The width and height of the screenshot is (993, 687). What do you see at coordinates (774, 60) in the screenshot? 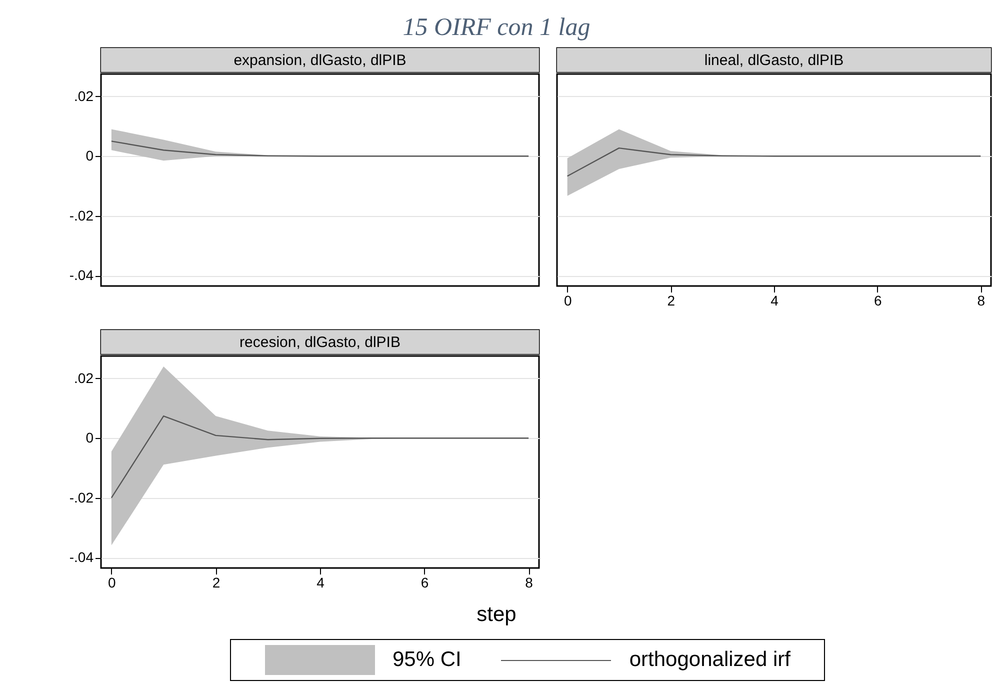
I see `chart-title: lineal, dlGasto, dlPIB` at bounding box center [774, 60].